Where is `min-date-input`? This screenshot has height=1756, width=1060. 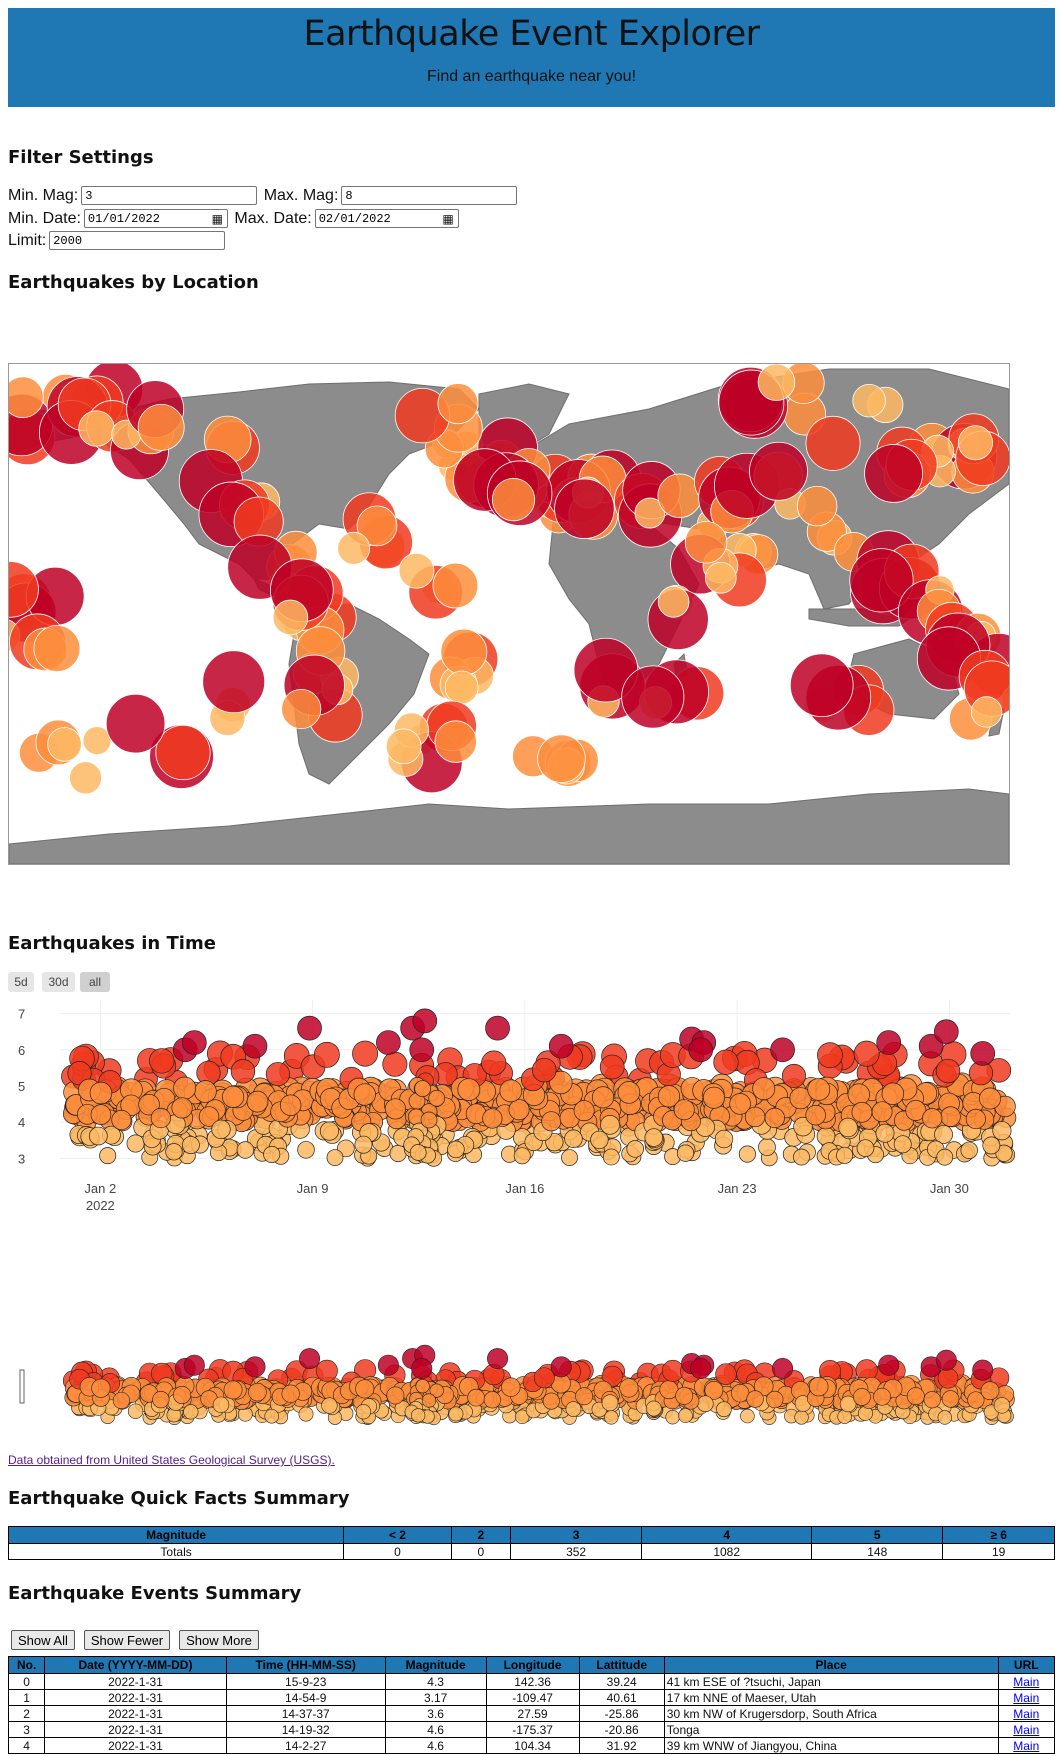
min-date-input is located at coordinates (155, 218).